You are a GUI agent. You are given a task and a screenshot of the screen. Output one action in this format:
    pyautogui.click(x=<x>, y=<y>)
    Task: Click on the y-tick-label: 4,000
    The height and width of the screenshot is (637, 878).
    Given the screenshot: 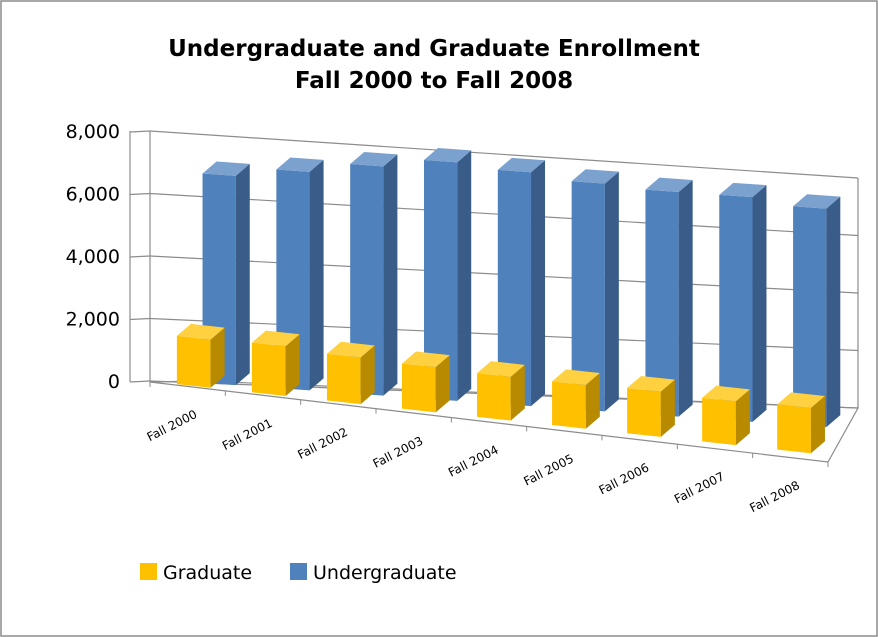 What is the action you would take?
    pyautogui.click(x=93, y=257)
    